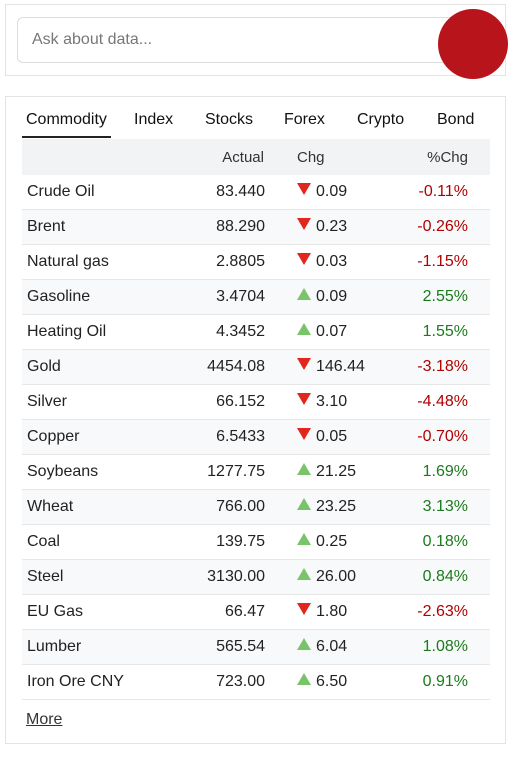 This screenshot has height=759, width=518. What do you see at coordinates (229, 119) in the screenshot?
I see `tab: Stocks` at bounding box center [229, 119].